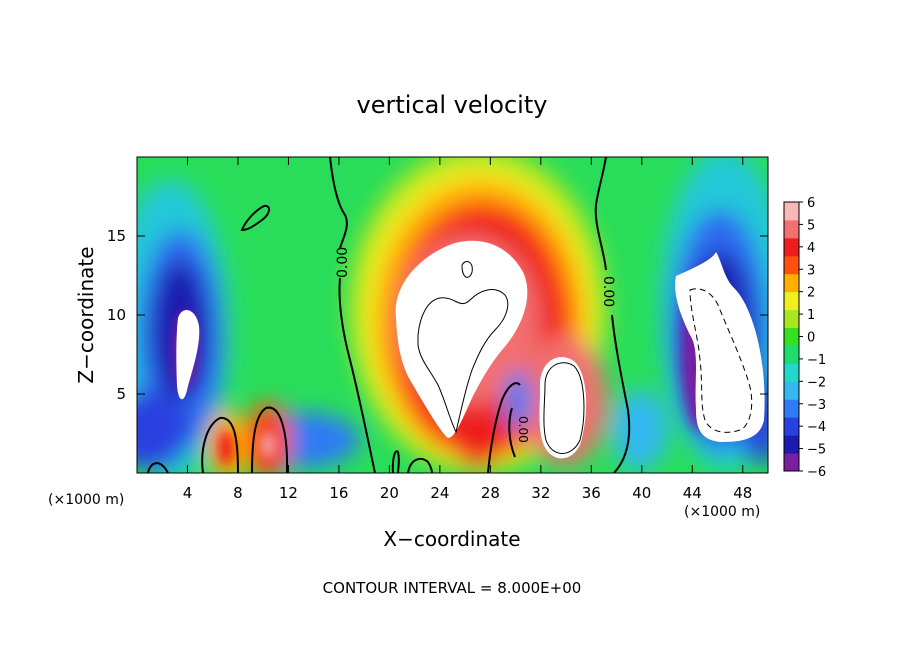 The width and height of the screenshot is (904, 658). Describe the element at coordinates (742, 493) in the screenshot. I see `x-tick-label: 48` at that location.